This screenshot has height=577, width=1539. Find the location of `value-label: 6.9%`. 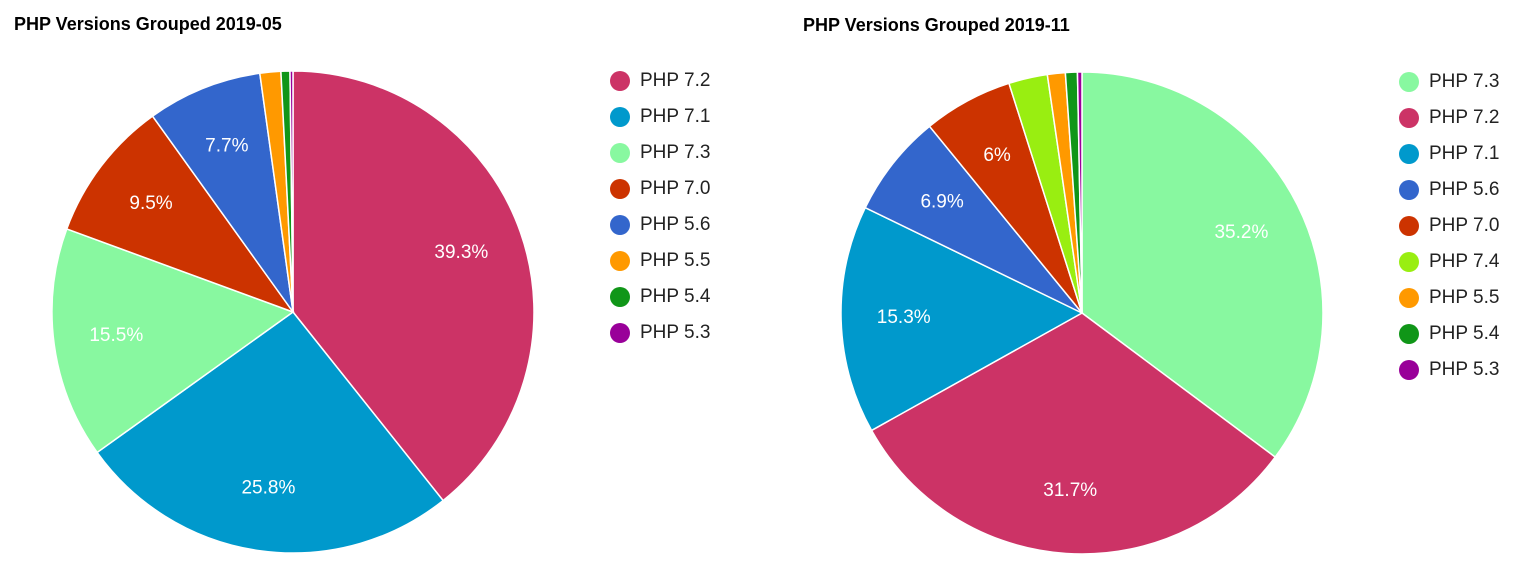

value-label: 6.9% is located at coordinates (941, 201).